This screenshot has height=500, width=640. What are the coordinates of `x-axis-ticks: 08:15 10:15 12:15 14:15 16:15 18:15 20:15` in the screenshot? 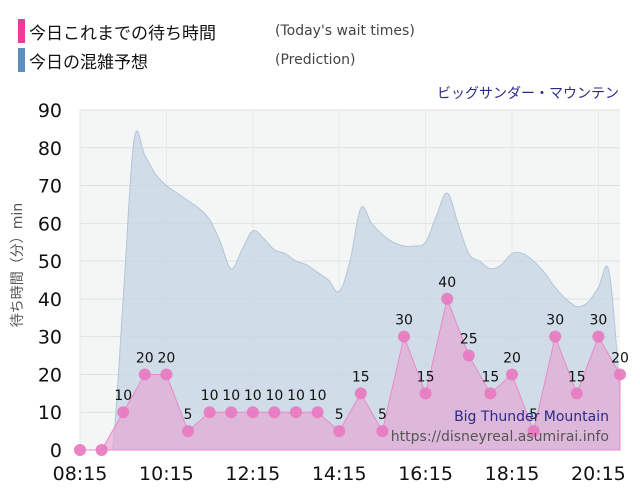 It's located at (339, 474).